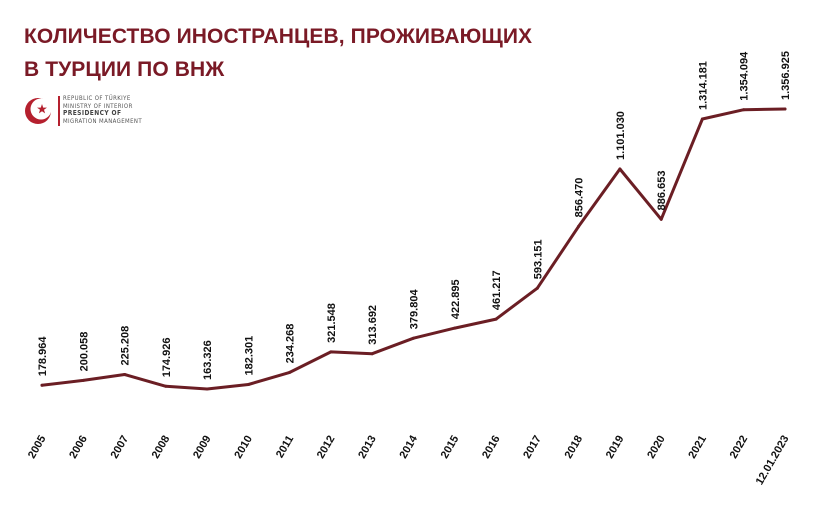 This screenshot has width=820, height=505. What do you see at coordinates (373, 325) in the screenshot?
I see `data-label: 313.692` at bounding box center [373, 325].